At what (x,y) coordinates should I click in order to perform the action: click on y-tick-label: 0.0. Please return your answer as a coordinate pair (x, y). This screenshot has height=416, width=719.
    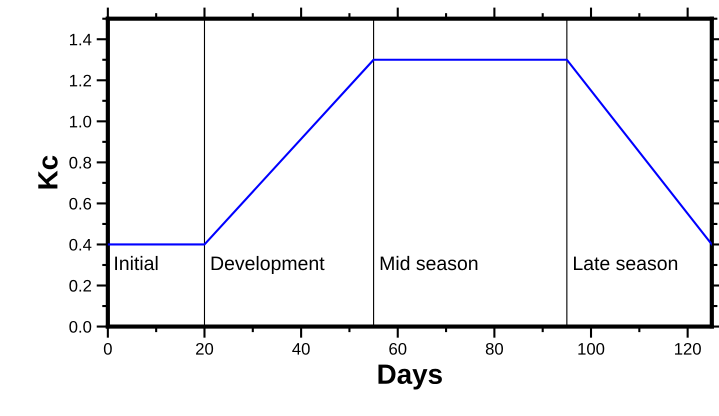
    Looking at the image, I should click on (80, 326).